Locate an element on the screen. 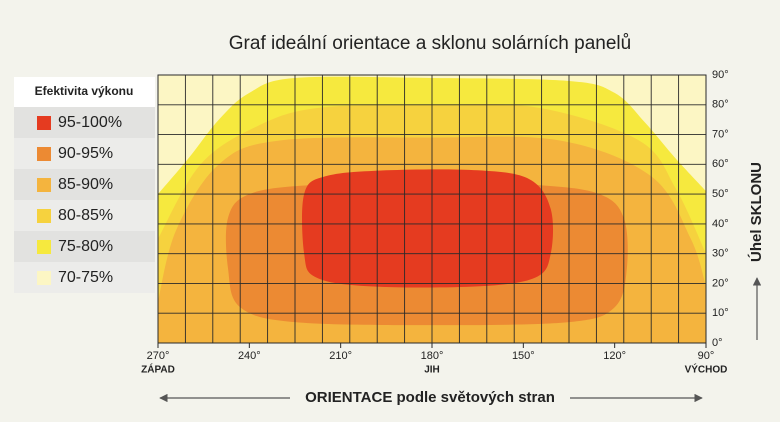 This screenshot has width=780, height=422. x-tick-label: 210° is located at coordinates (340, 356).